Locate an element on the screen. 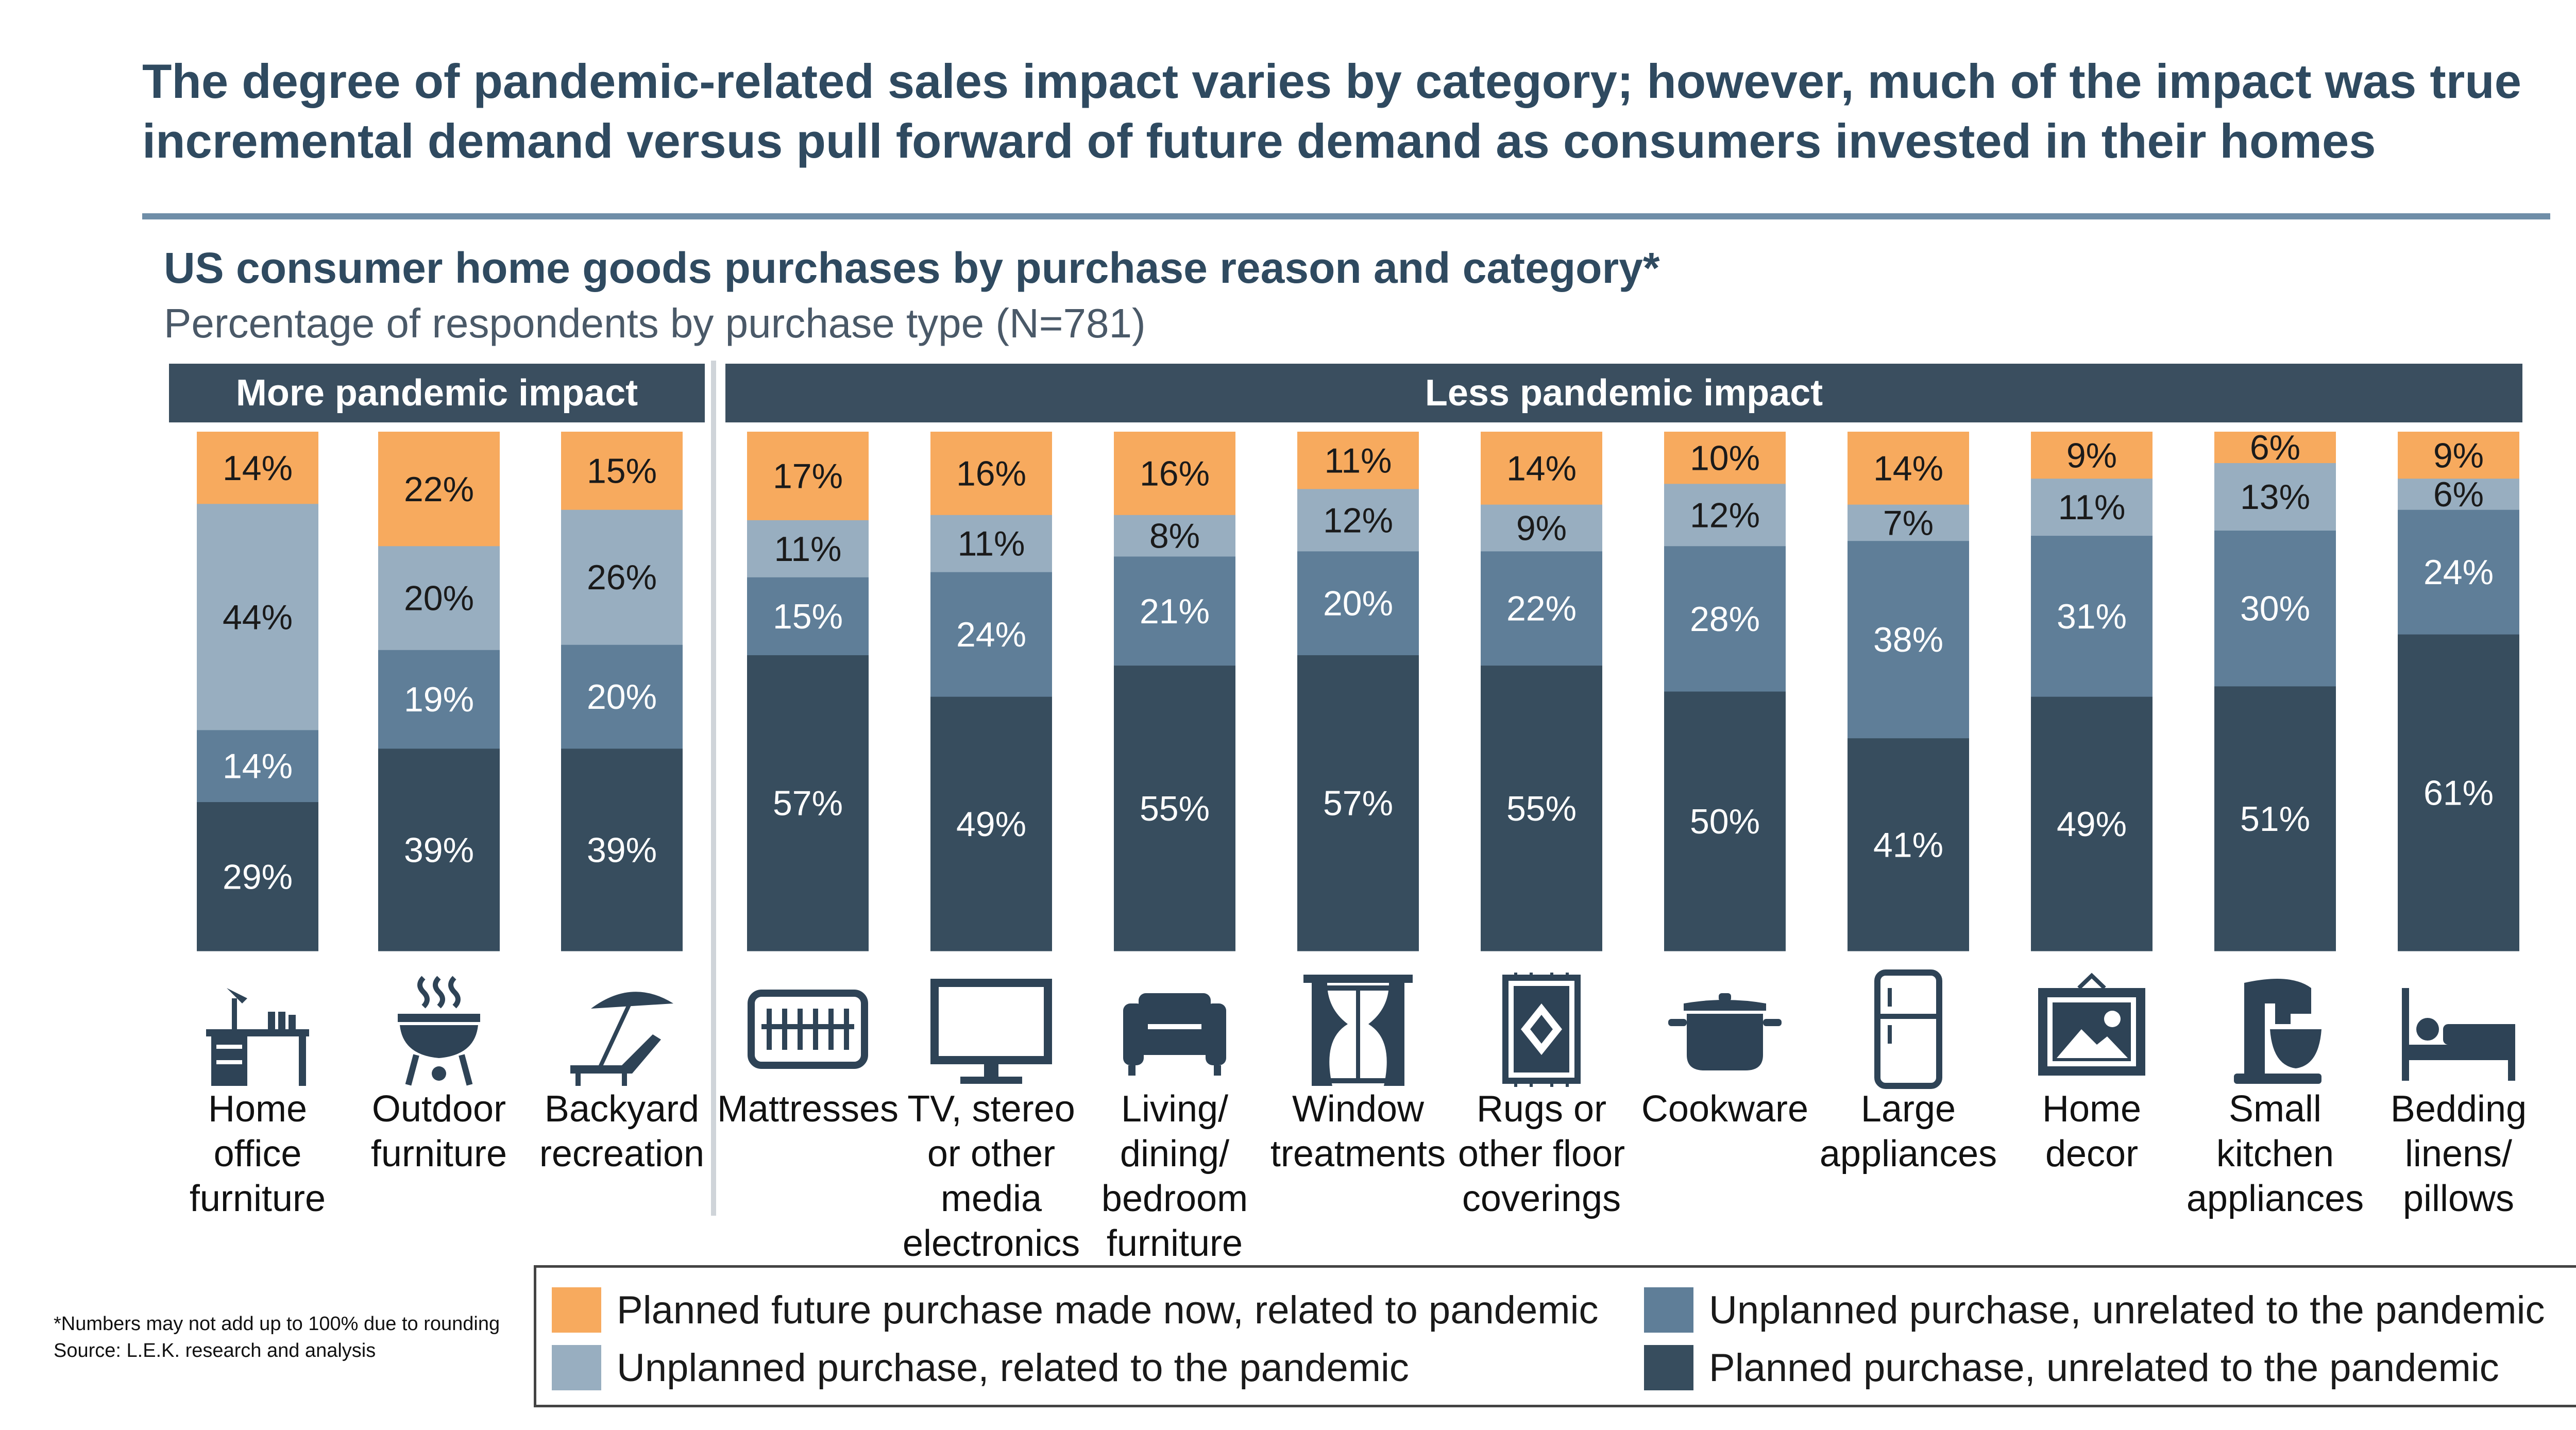  data-label-unplanned-related-window-treatments: 12% is located at coordinates (1358, 520).